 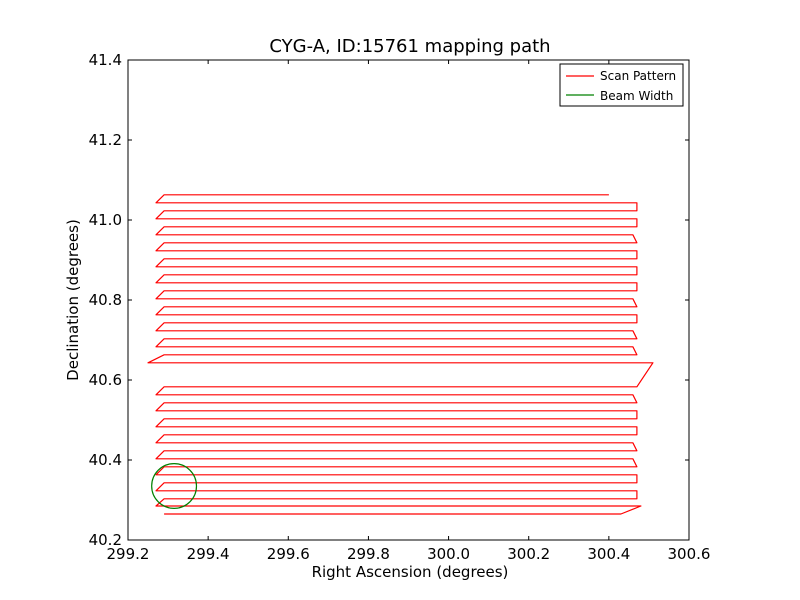 I want to click on x-tick-label: 300.6, so click(x=689, y=554).